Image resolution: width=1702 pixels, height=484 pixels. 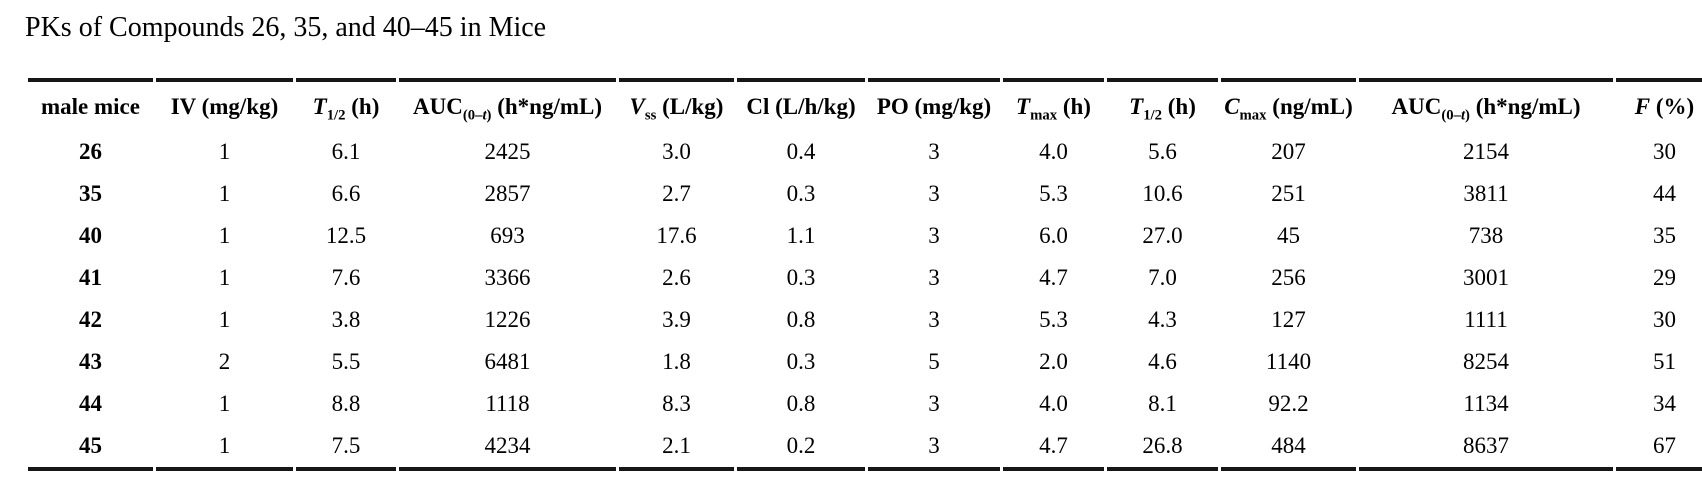 What do you see at coordinates (865, 320) in the screenshot?
I see `table-row-compound-42: 42 1 3.8 1226 3.9 0.8 3 5.3 4.3 127 1111 30` at bounding box center [865, 320].